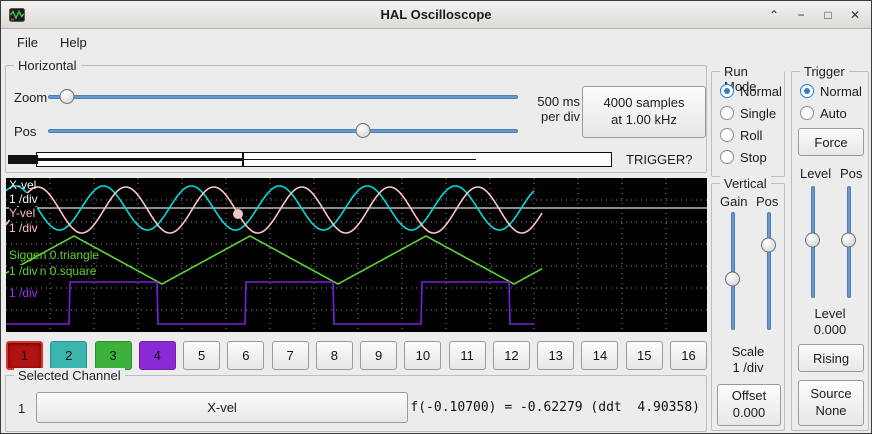 This screenshot has height=434, width=872. Describe the element at coordinates (758, 113) in the screenshot. I see `radio-label: Single` at that location.